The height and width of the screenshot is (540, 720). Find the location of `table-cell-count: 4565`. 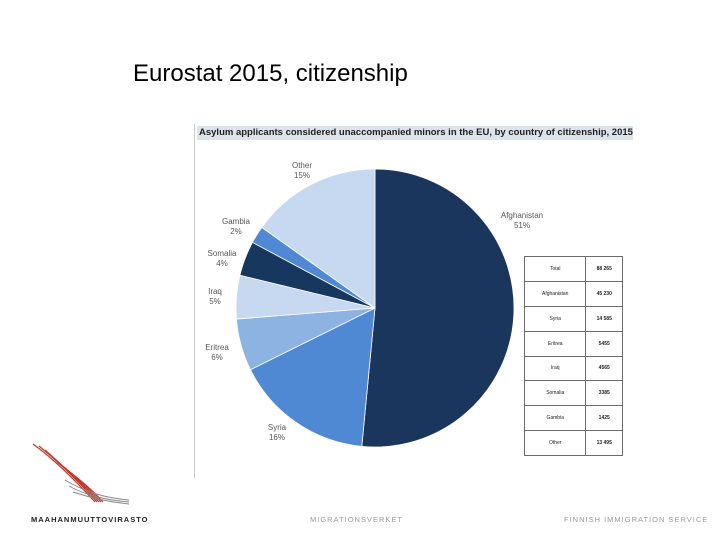

table-cell-count: 4565 is located at coordinates (604, 368).